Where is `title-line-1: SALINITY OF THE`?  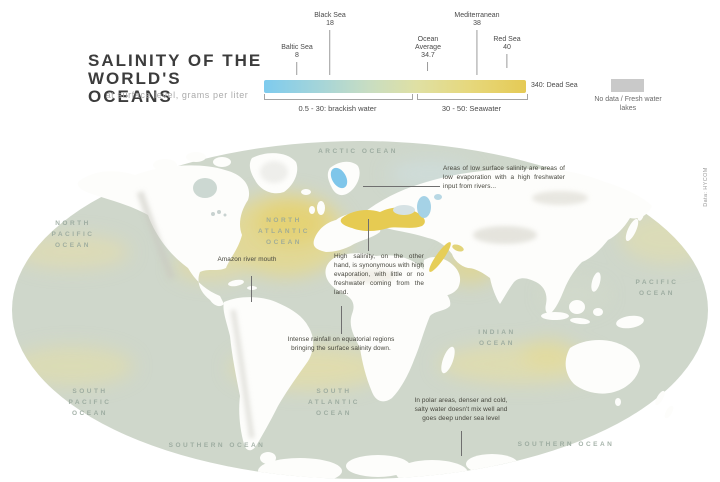
title-line-1: SALINITY OF THE is located at coordinates (175, 60).